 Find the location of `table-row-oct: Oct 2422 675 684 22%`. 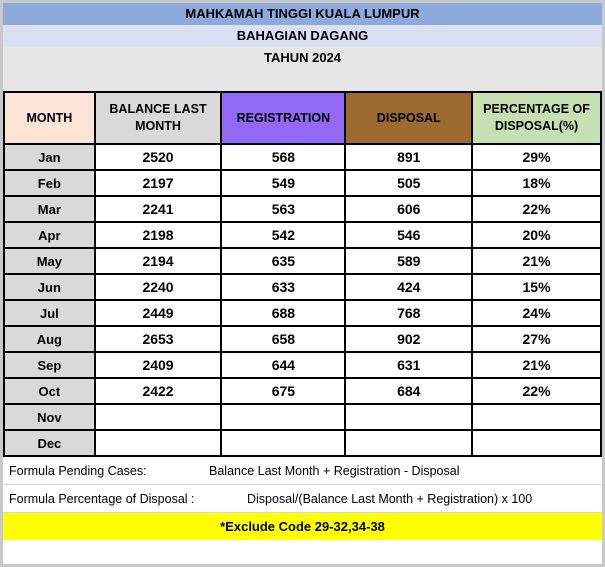

table-row-oct: Oct 2422 675 684 22% is located at coordinates (302, 391).